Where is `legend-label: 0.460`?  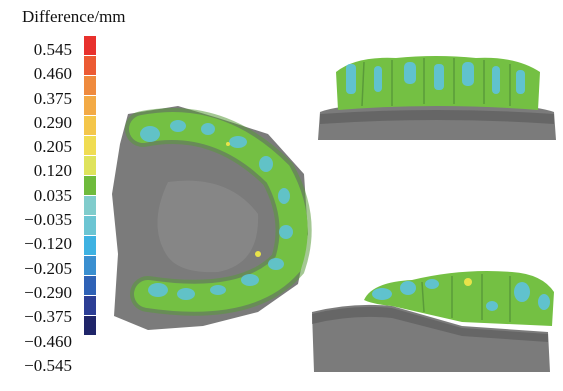
legend-label: 0.460 is located at coordinates (52, 74).